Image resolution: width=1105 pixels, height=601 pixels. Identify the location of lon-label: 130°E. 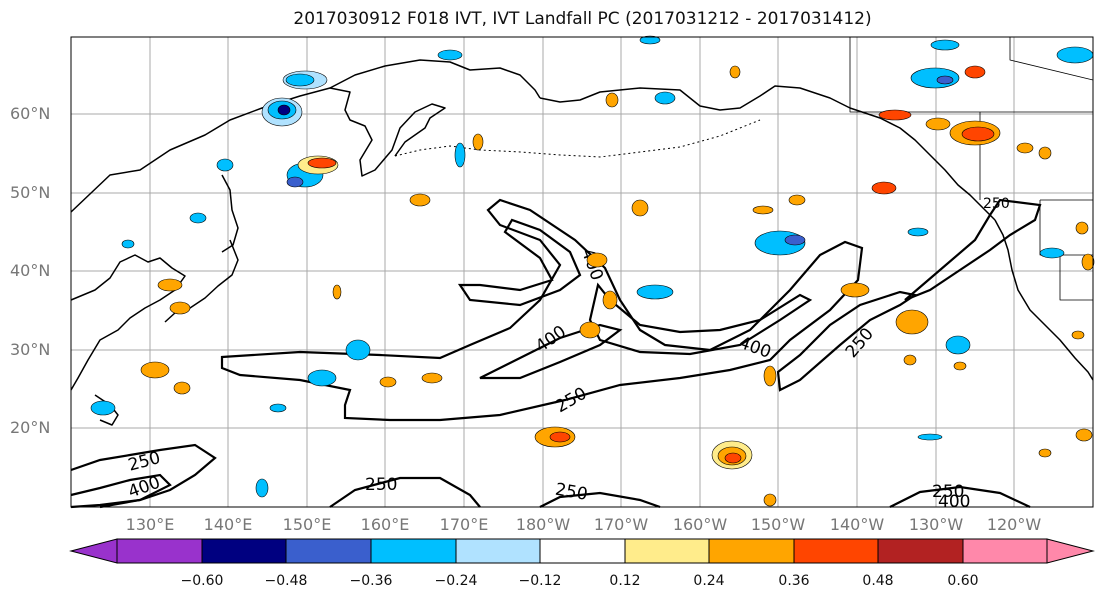
(150, 524).